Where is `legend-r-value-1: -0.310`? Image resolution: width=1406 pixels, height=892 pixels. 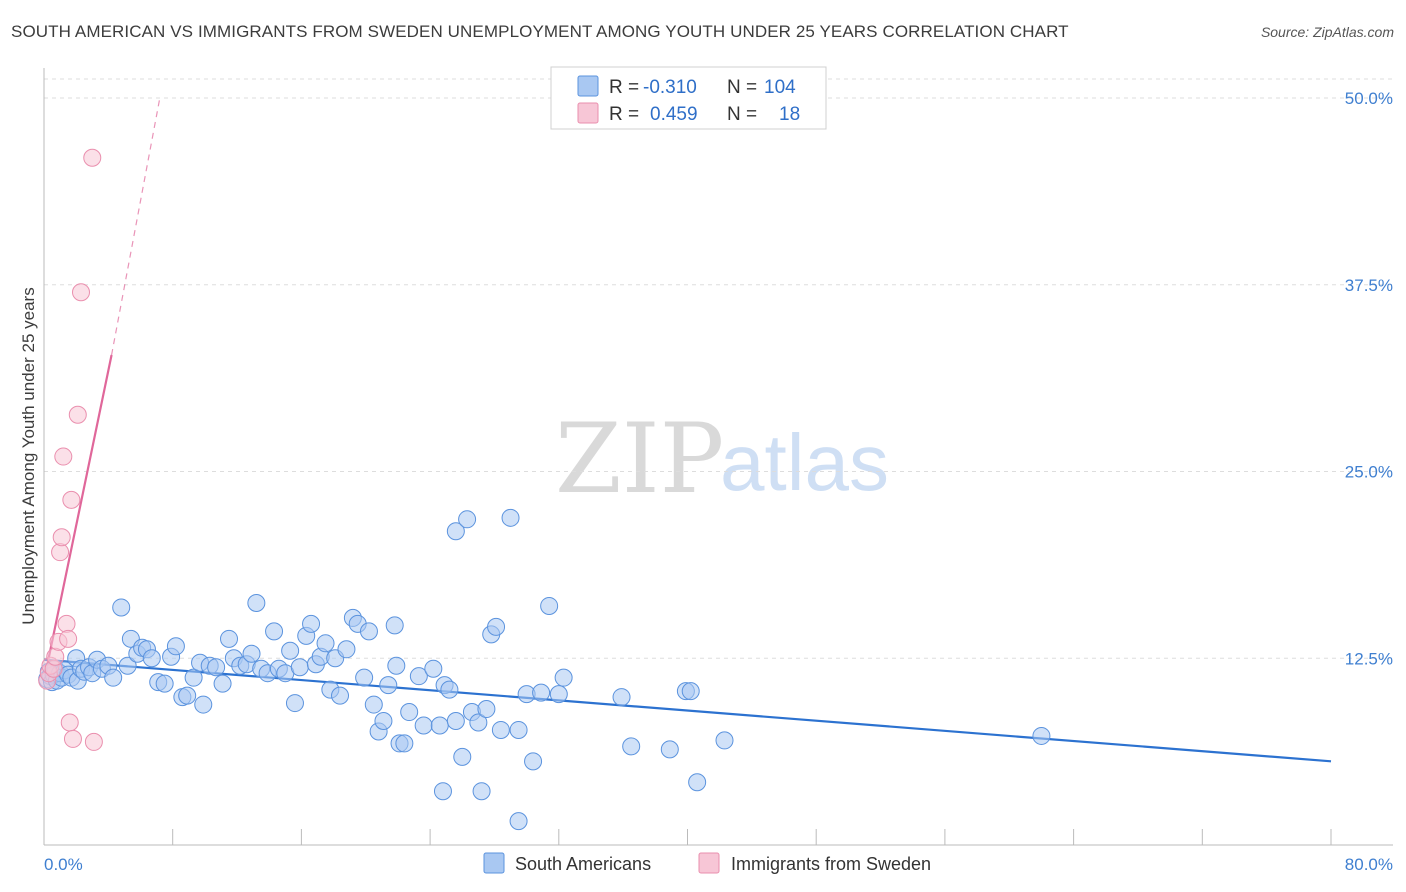 legend-r-value-1: -0.310 is located at coordinates (670, 87).